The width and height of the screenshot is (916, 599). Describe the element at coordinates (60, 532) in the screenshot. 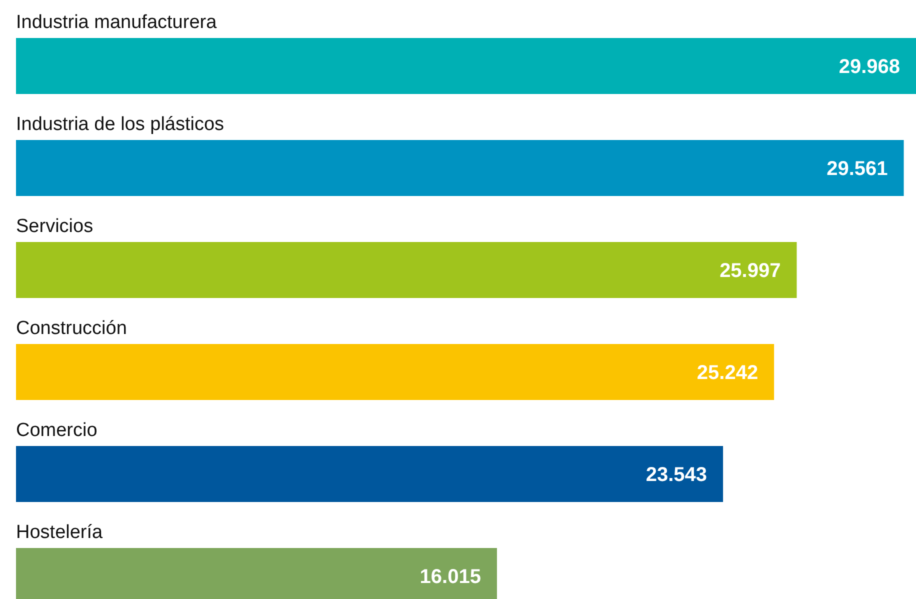

I see `y-tick-label: Hostelería` at that location.